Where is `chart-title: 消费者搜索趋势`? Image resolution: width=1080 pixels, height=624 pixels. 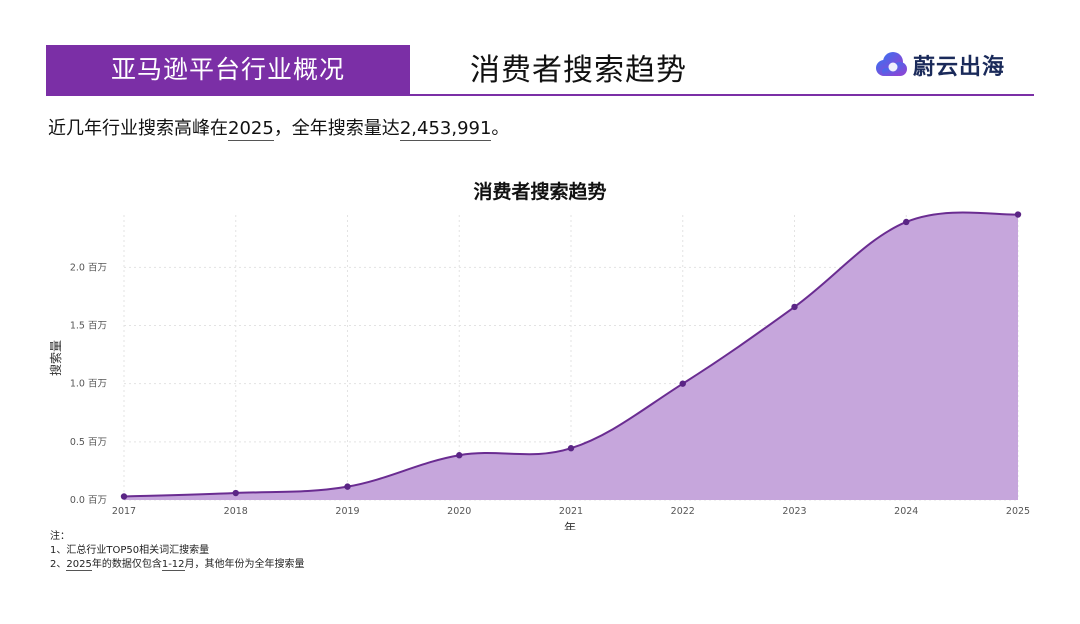
chart-title: 消费者搜索趋势 is located at coordinates (539, 191).